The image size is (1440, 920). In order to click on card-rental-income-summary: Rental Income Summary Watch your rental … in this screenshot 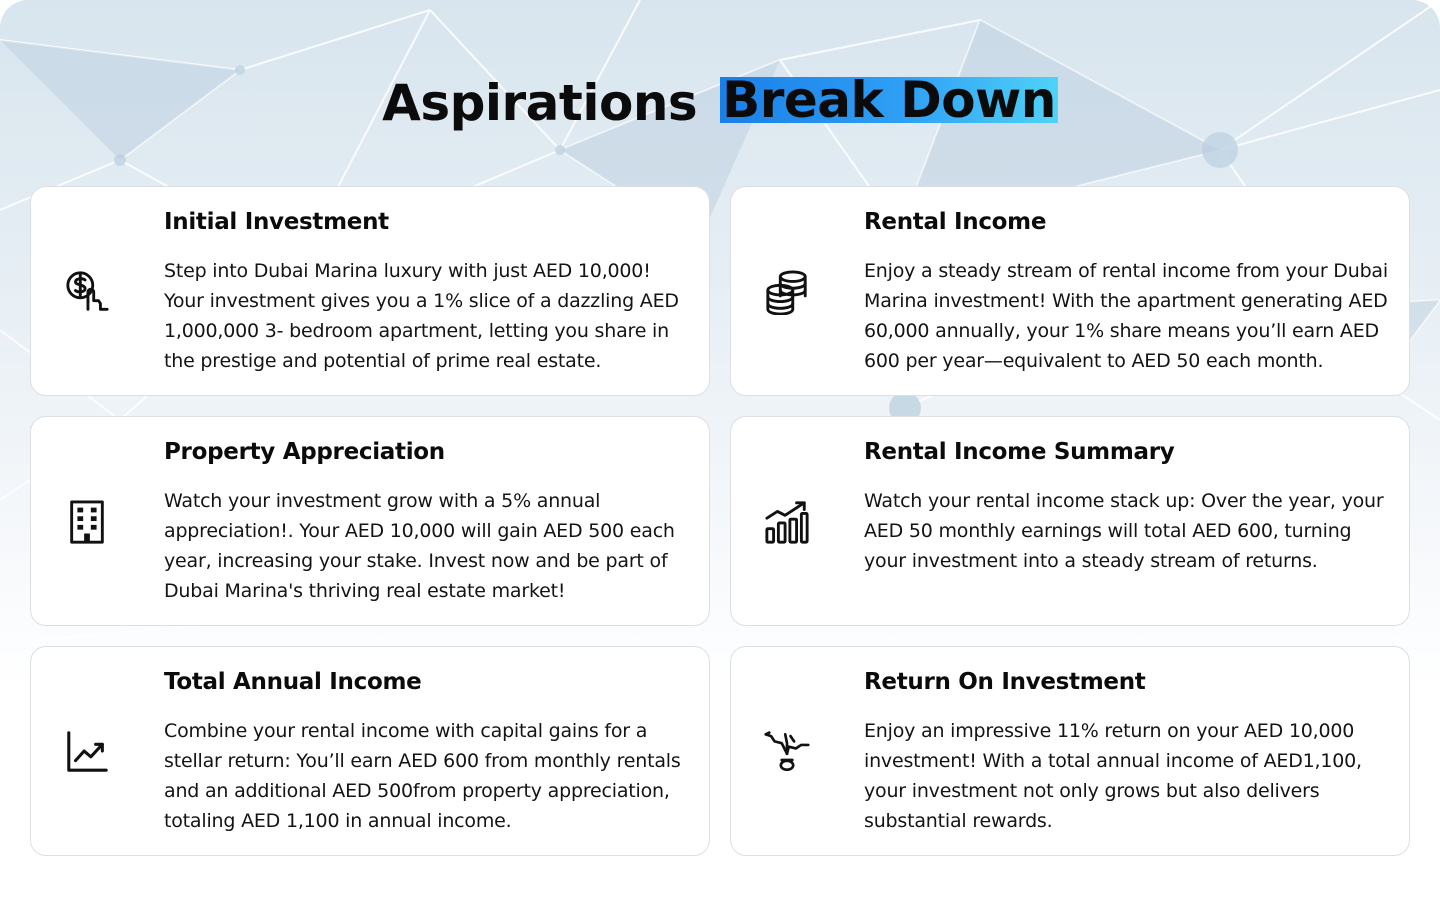, I will do `click(1070, 521)`.